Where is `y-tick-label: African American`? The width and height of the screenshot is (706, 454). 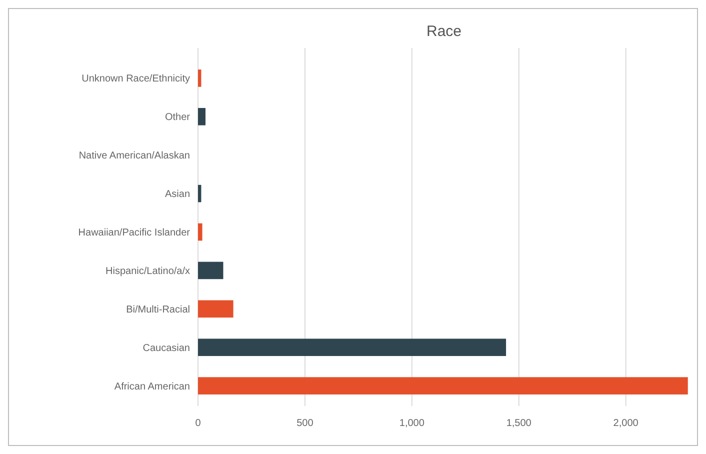 y-tick-label: African American is located at coordinates (152, 386).